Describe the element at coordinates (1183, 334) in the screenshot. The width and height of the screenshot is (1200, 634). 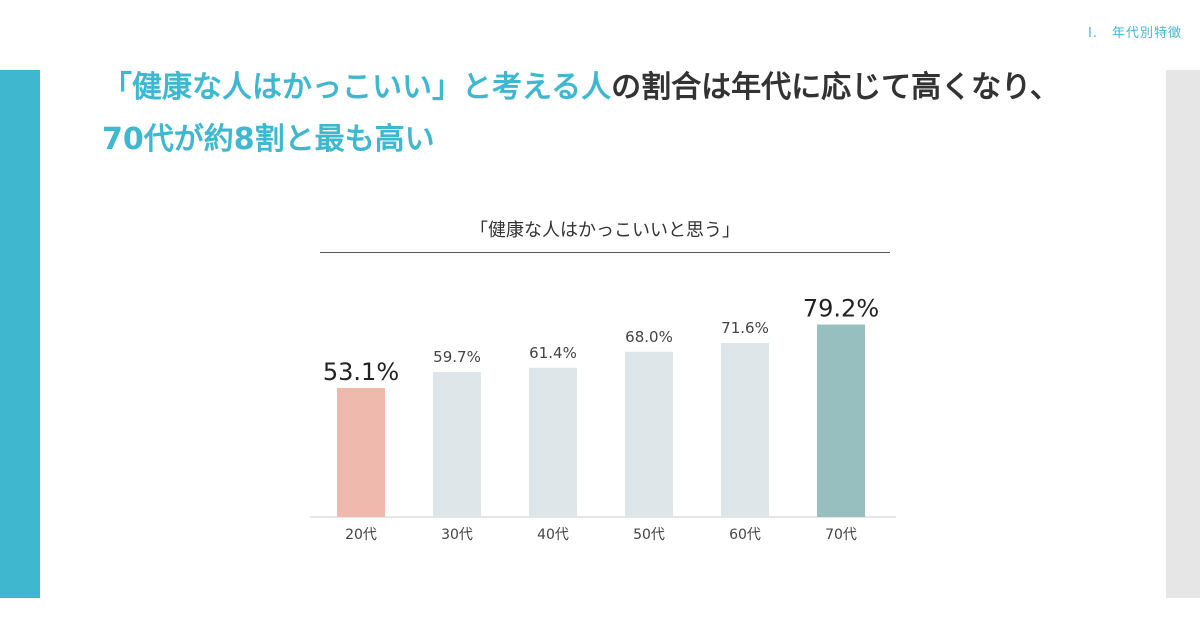
I see `right-side-bar` at that location.